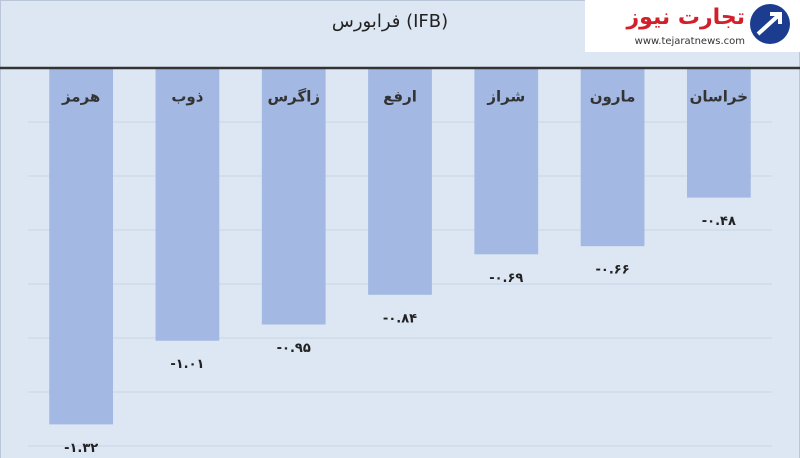 This screenshot has width=800, height=458. I want to click on chart-title: فرابورس (IFB), so click(390, 21).